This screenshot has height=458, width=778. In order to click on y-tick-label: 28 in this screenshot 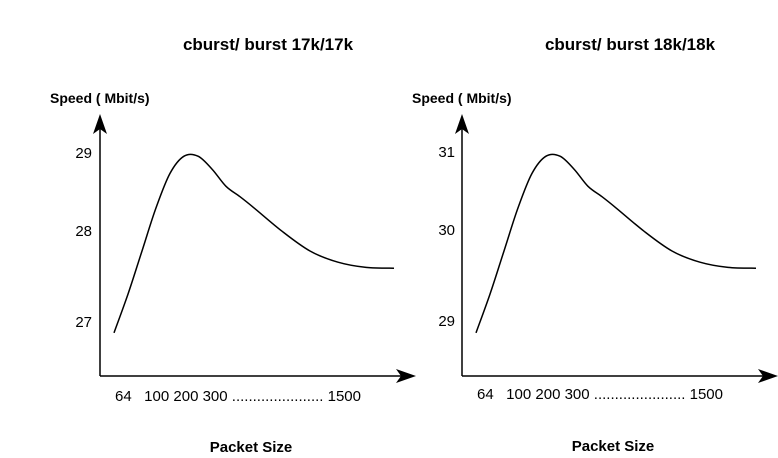, I will do `click(83, 231)`.